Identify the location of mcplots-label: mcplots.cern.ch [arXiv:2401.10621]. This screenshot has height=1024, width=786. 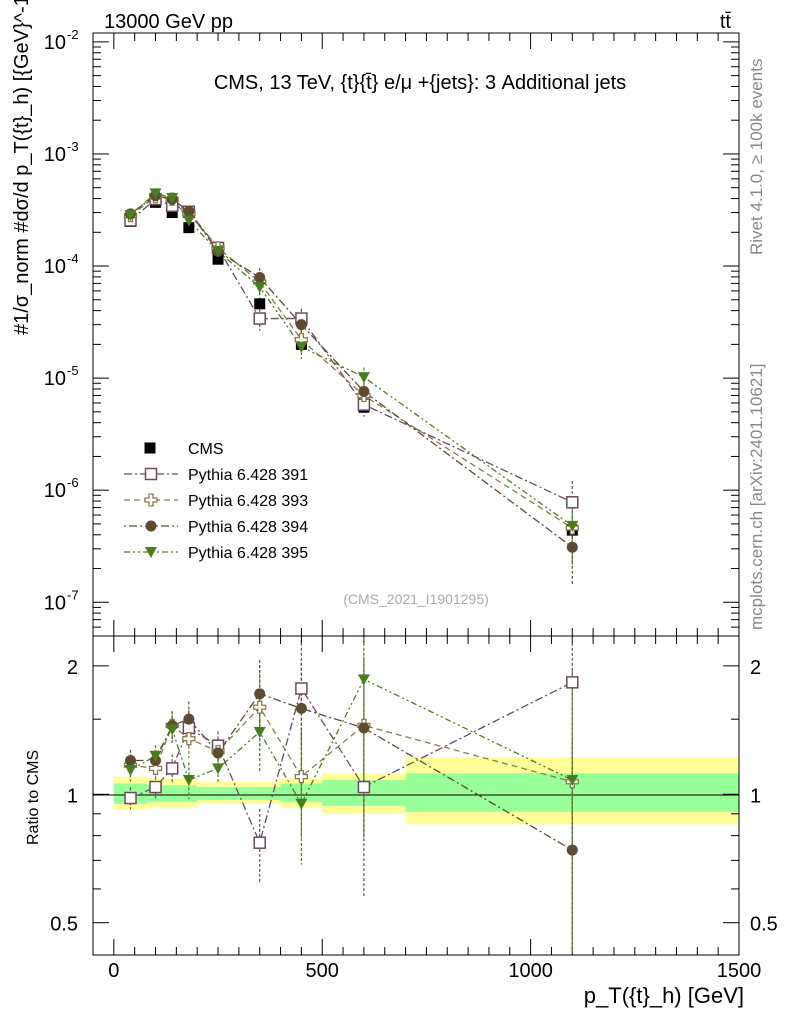
(756, 497).